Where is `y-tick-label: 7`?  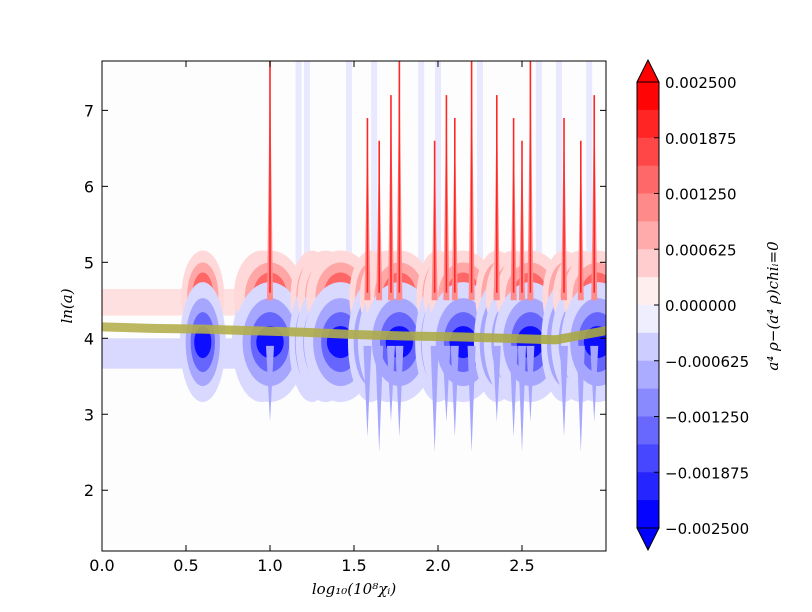
y-tick-label: 7 is located at coordinates (89, 110).